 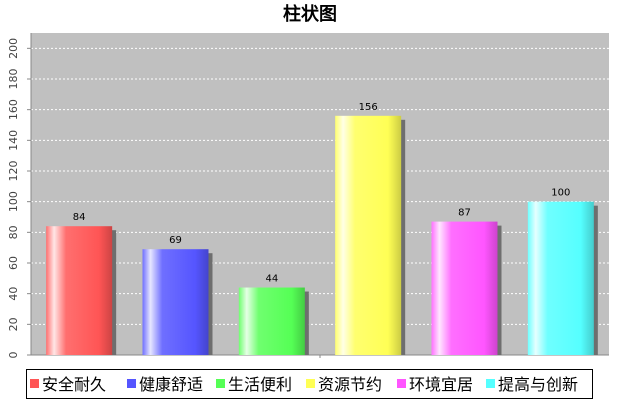 What do you see at coordinates (175, 240) in the screenshot?
I see `data-label: 69` at bounding box center [175, 240].